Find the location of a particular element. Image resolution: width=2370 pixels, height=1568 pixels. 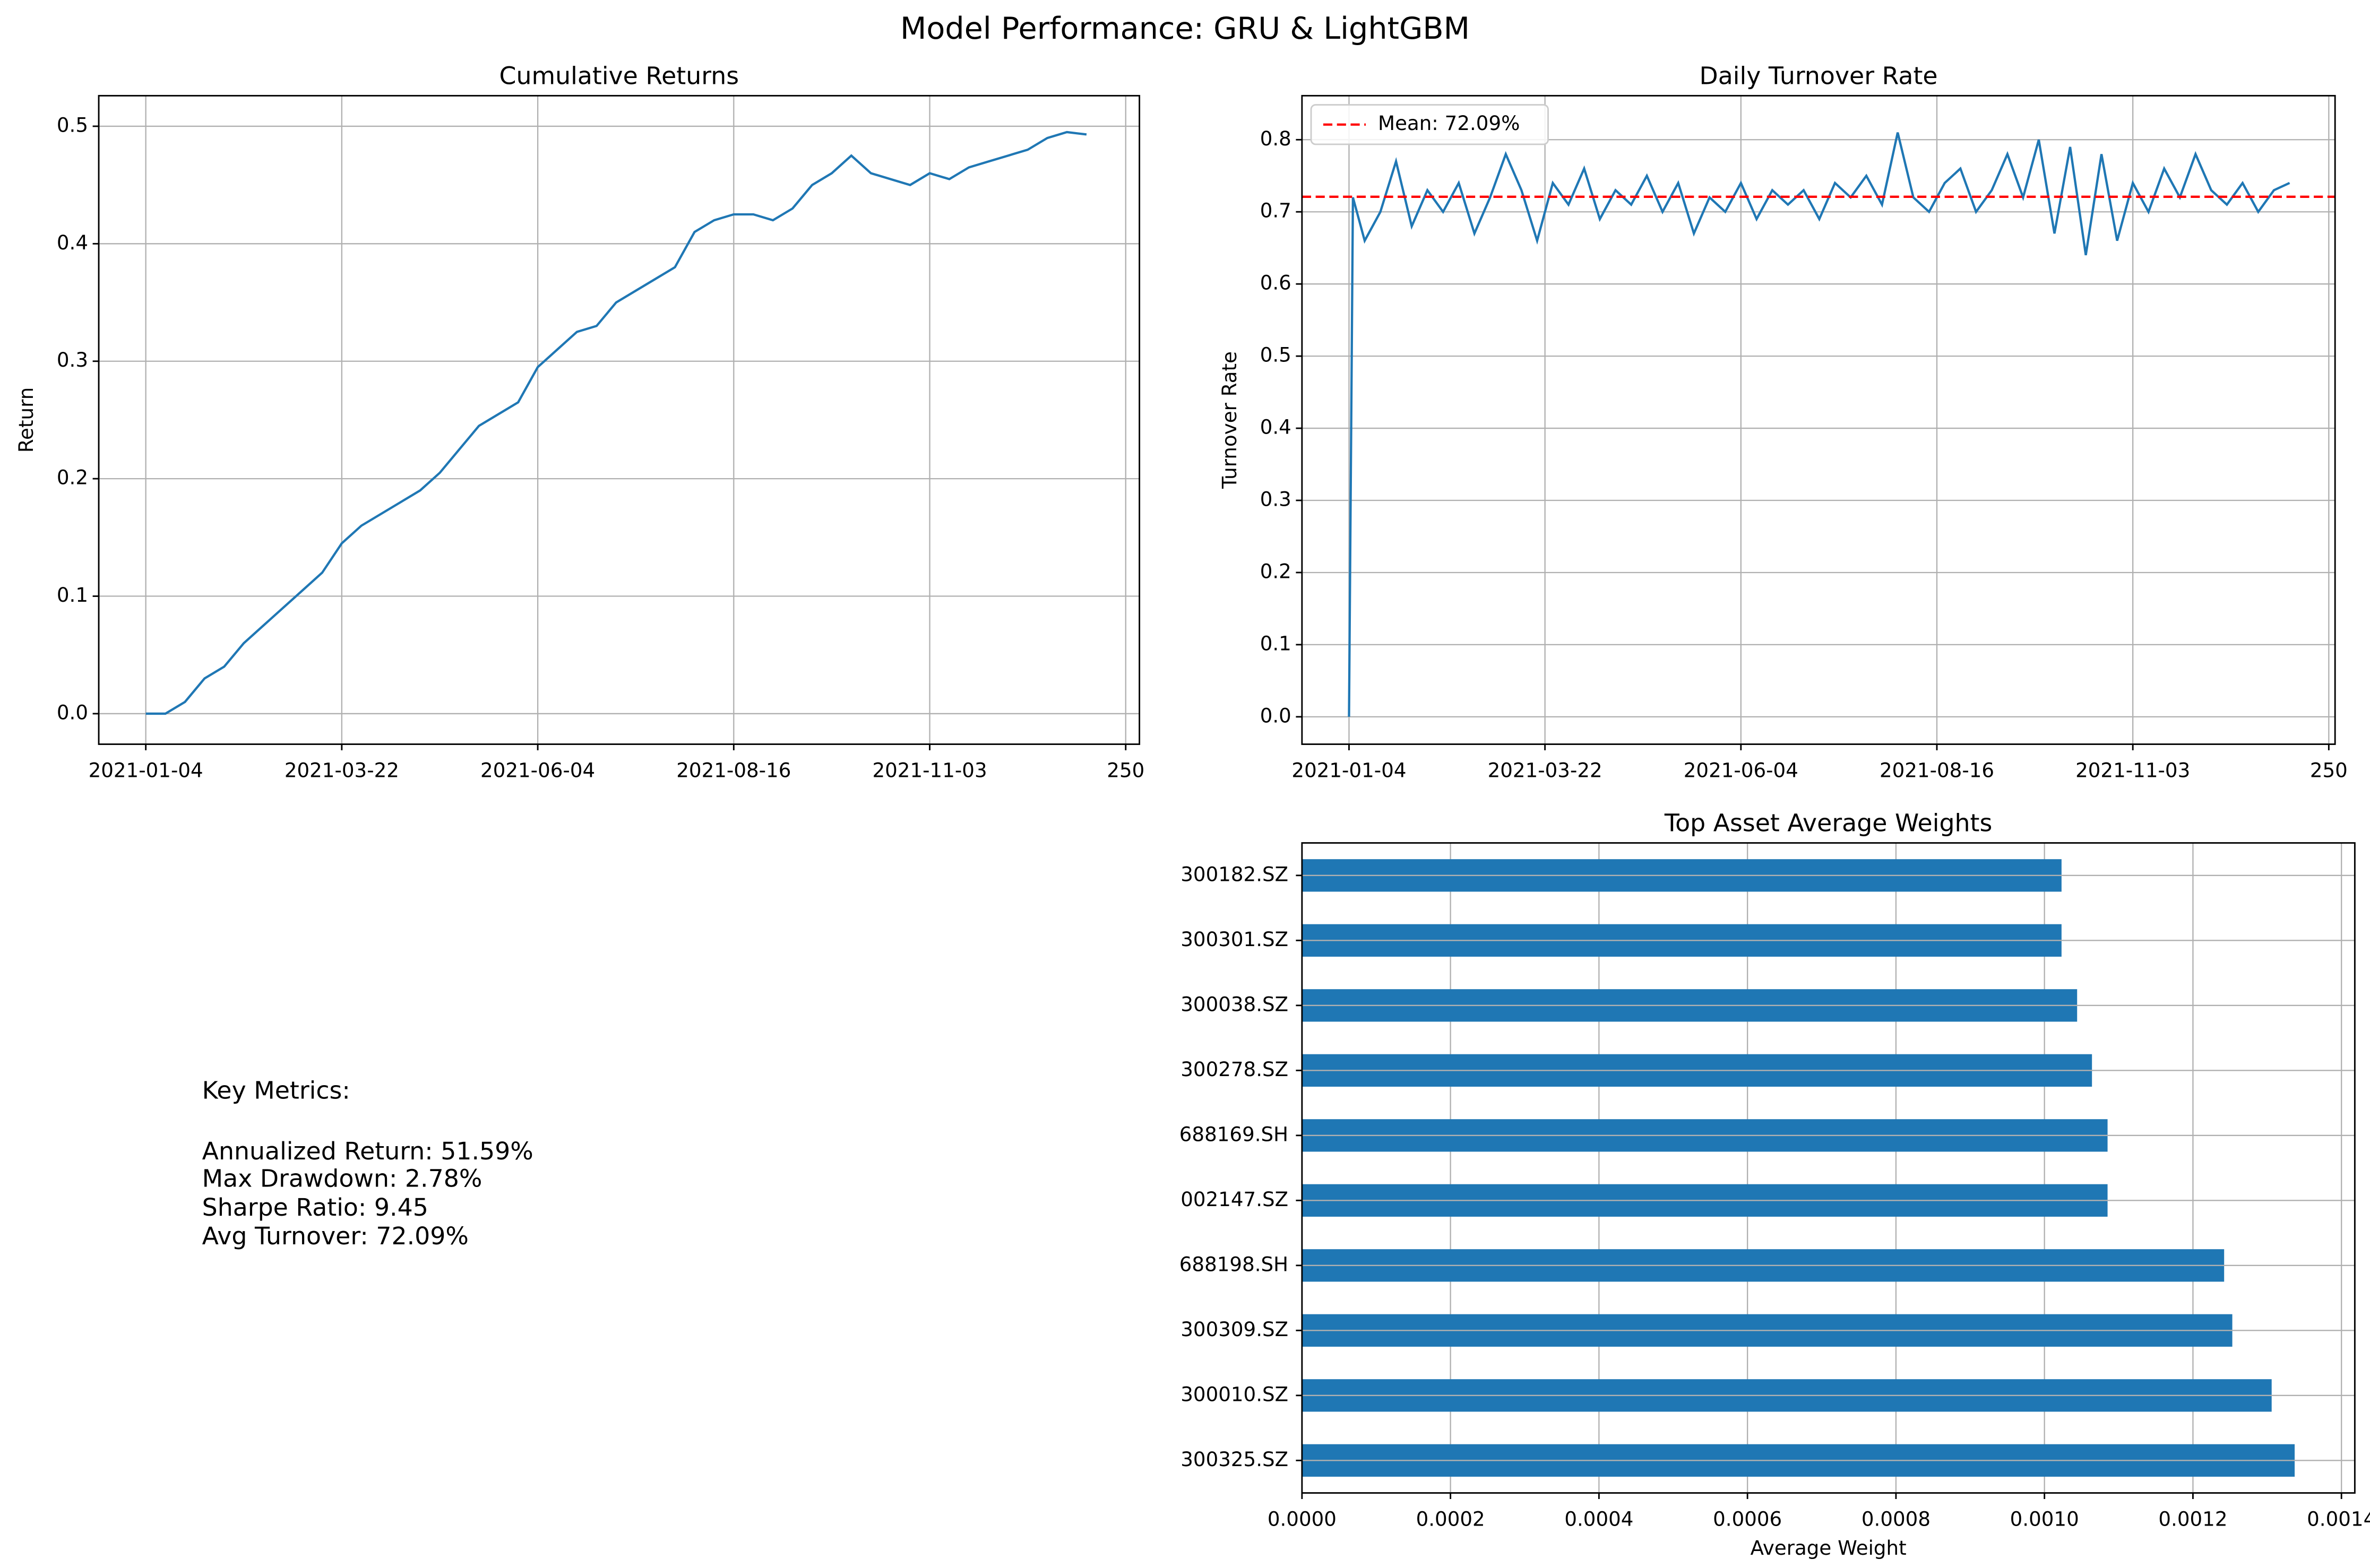

legend-box is located at coordinates (1429, 124).